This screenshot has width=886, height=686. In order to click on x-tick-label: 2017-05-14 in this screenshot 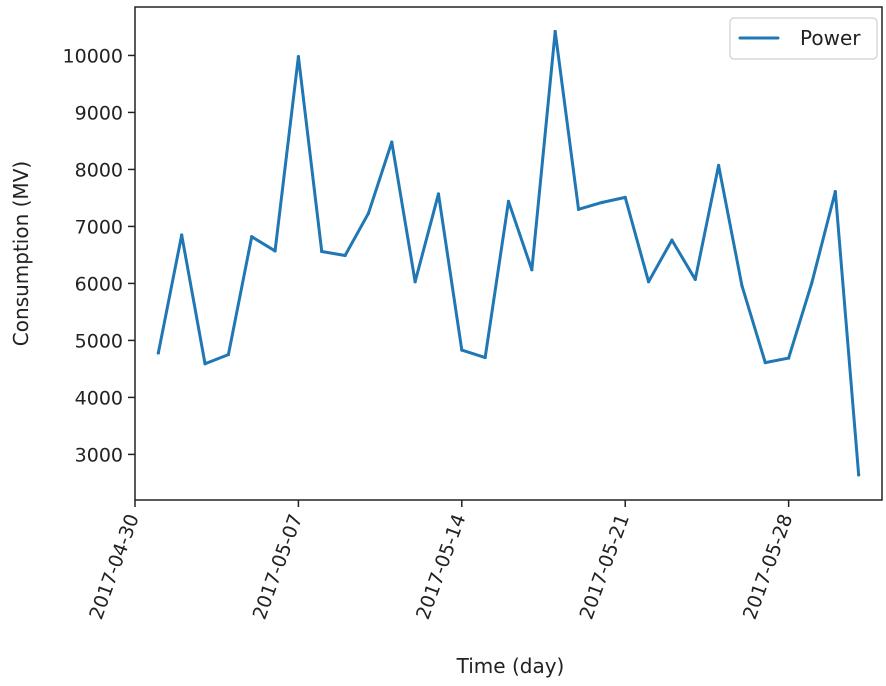, I will do `click(441, 566)`.